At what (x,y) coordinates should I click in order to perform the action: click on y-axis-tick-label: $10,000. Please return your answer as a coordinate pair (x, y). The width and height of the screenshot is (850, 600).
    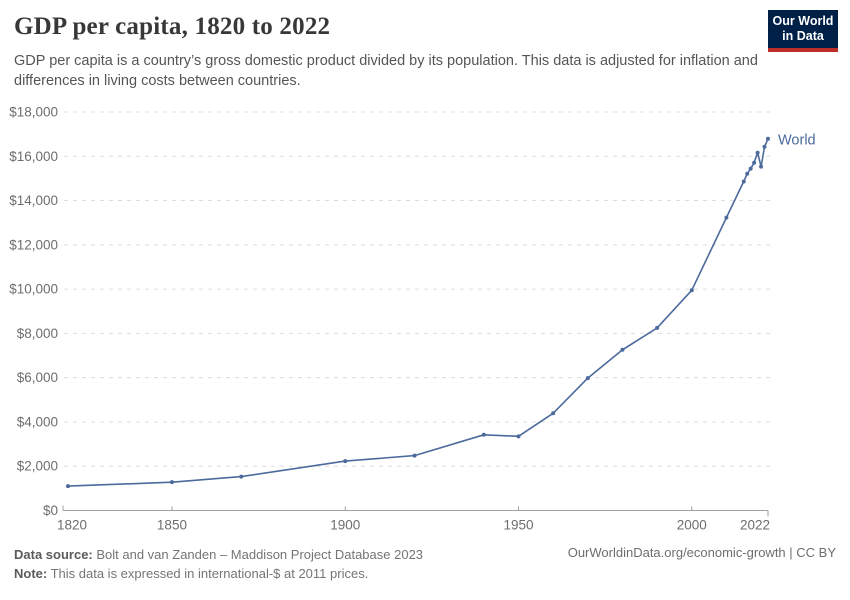
    Looking at the image, I should click on (33, 289).